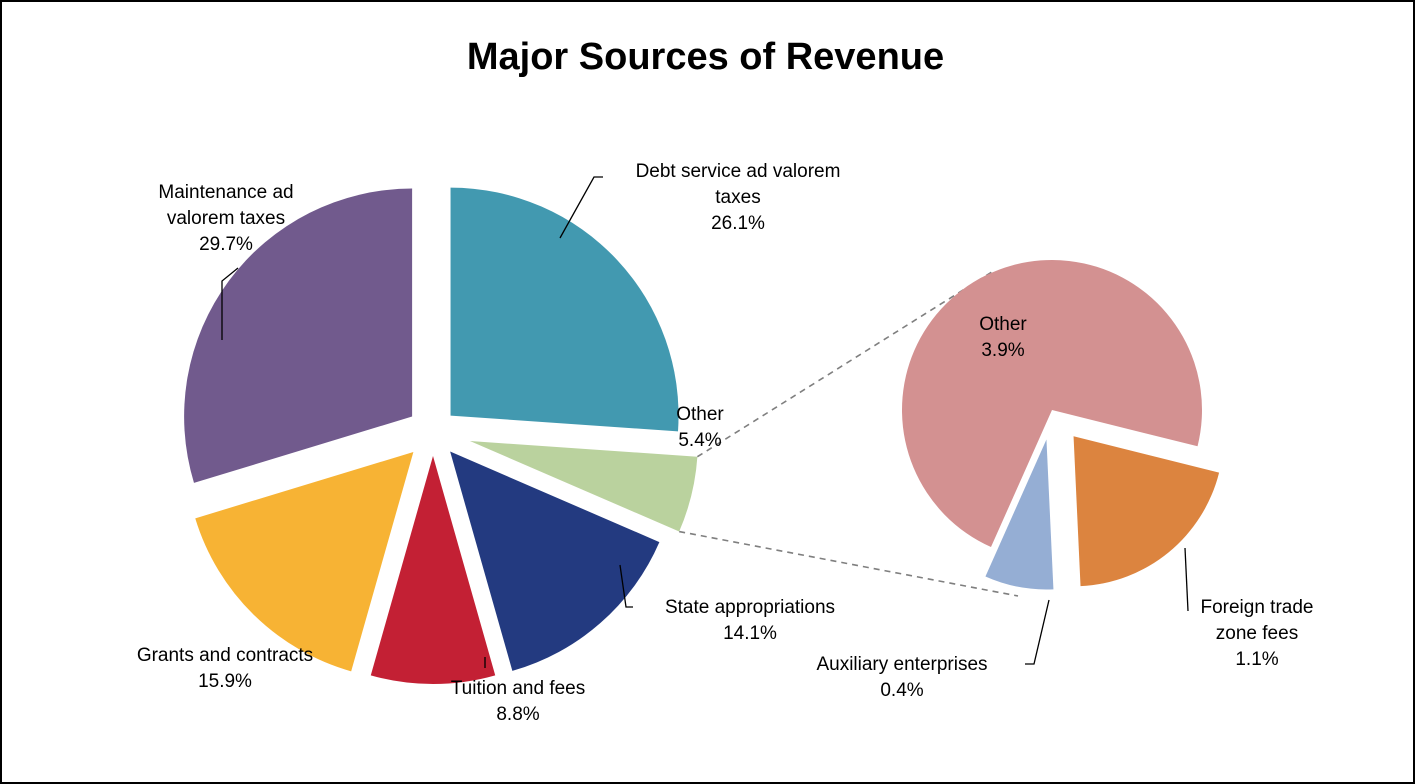 The image size is (1415, 784). Describe the element at coordinates (1186, 579) in the screenshot. I see `leader-foreign-trade` at that location.